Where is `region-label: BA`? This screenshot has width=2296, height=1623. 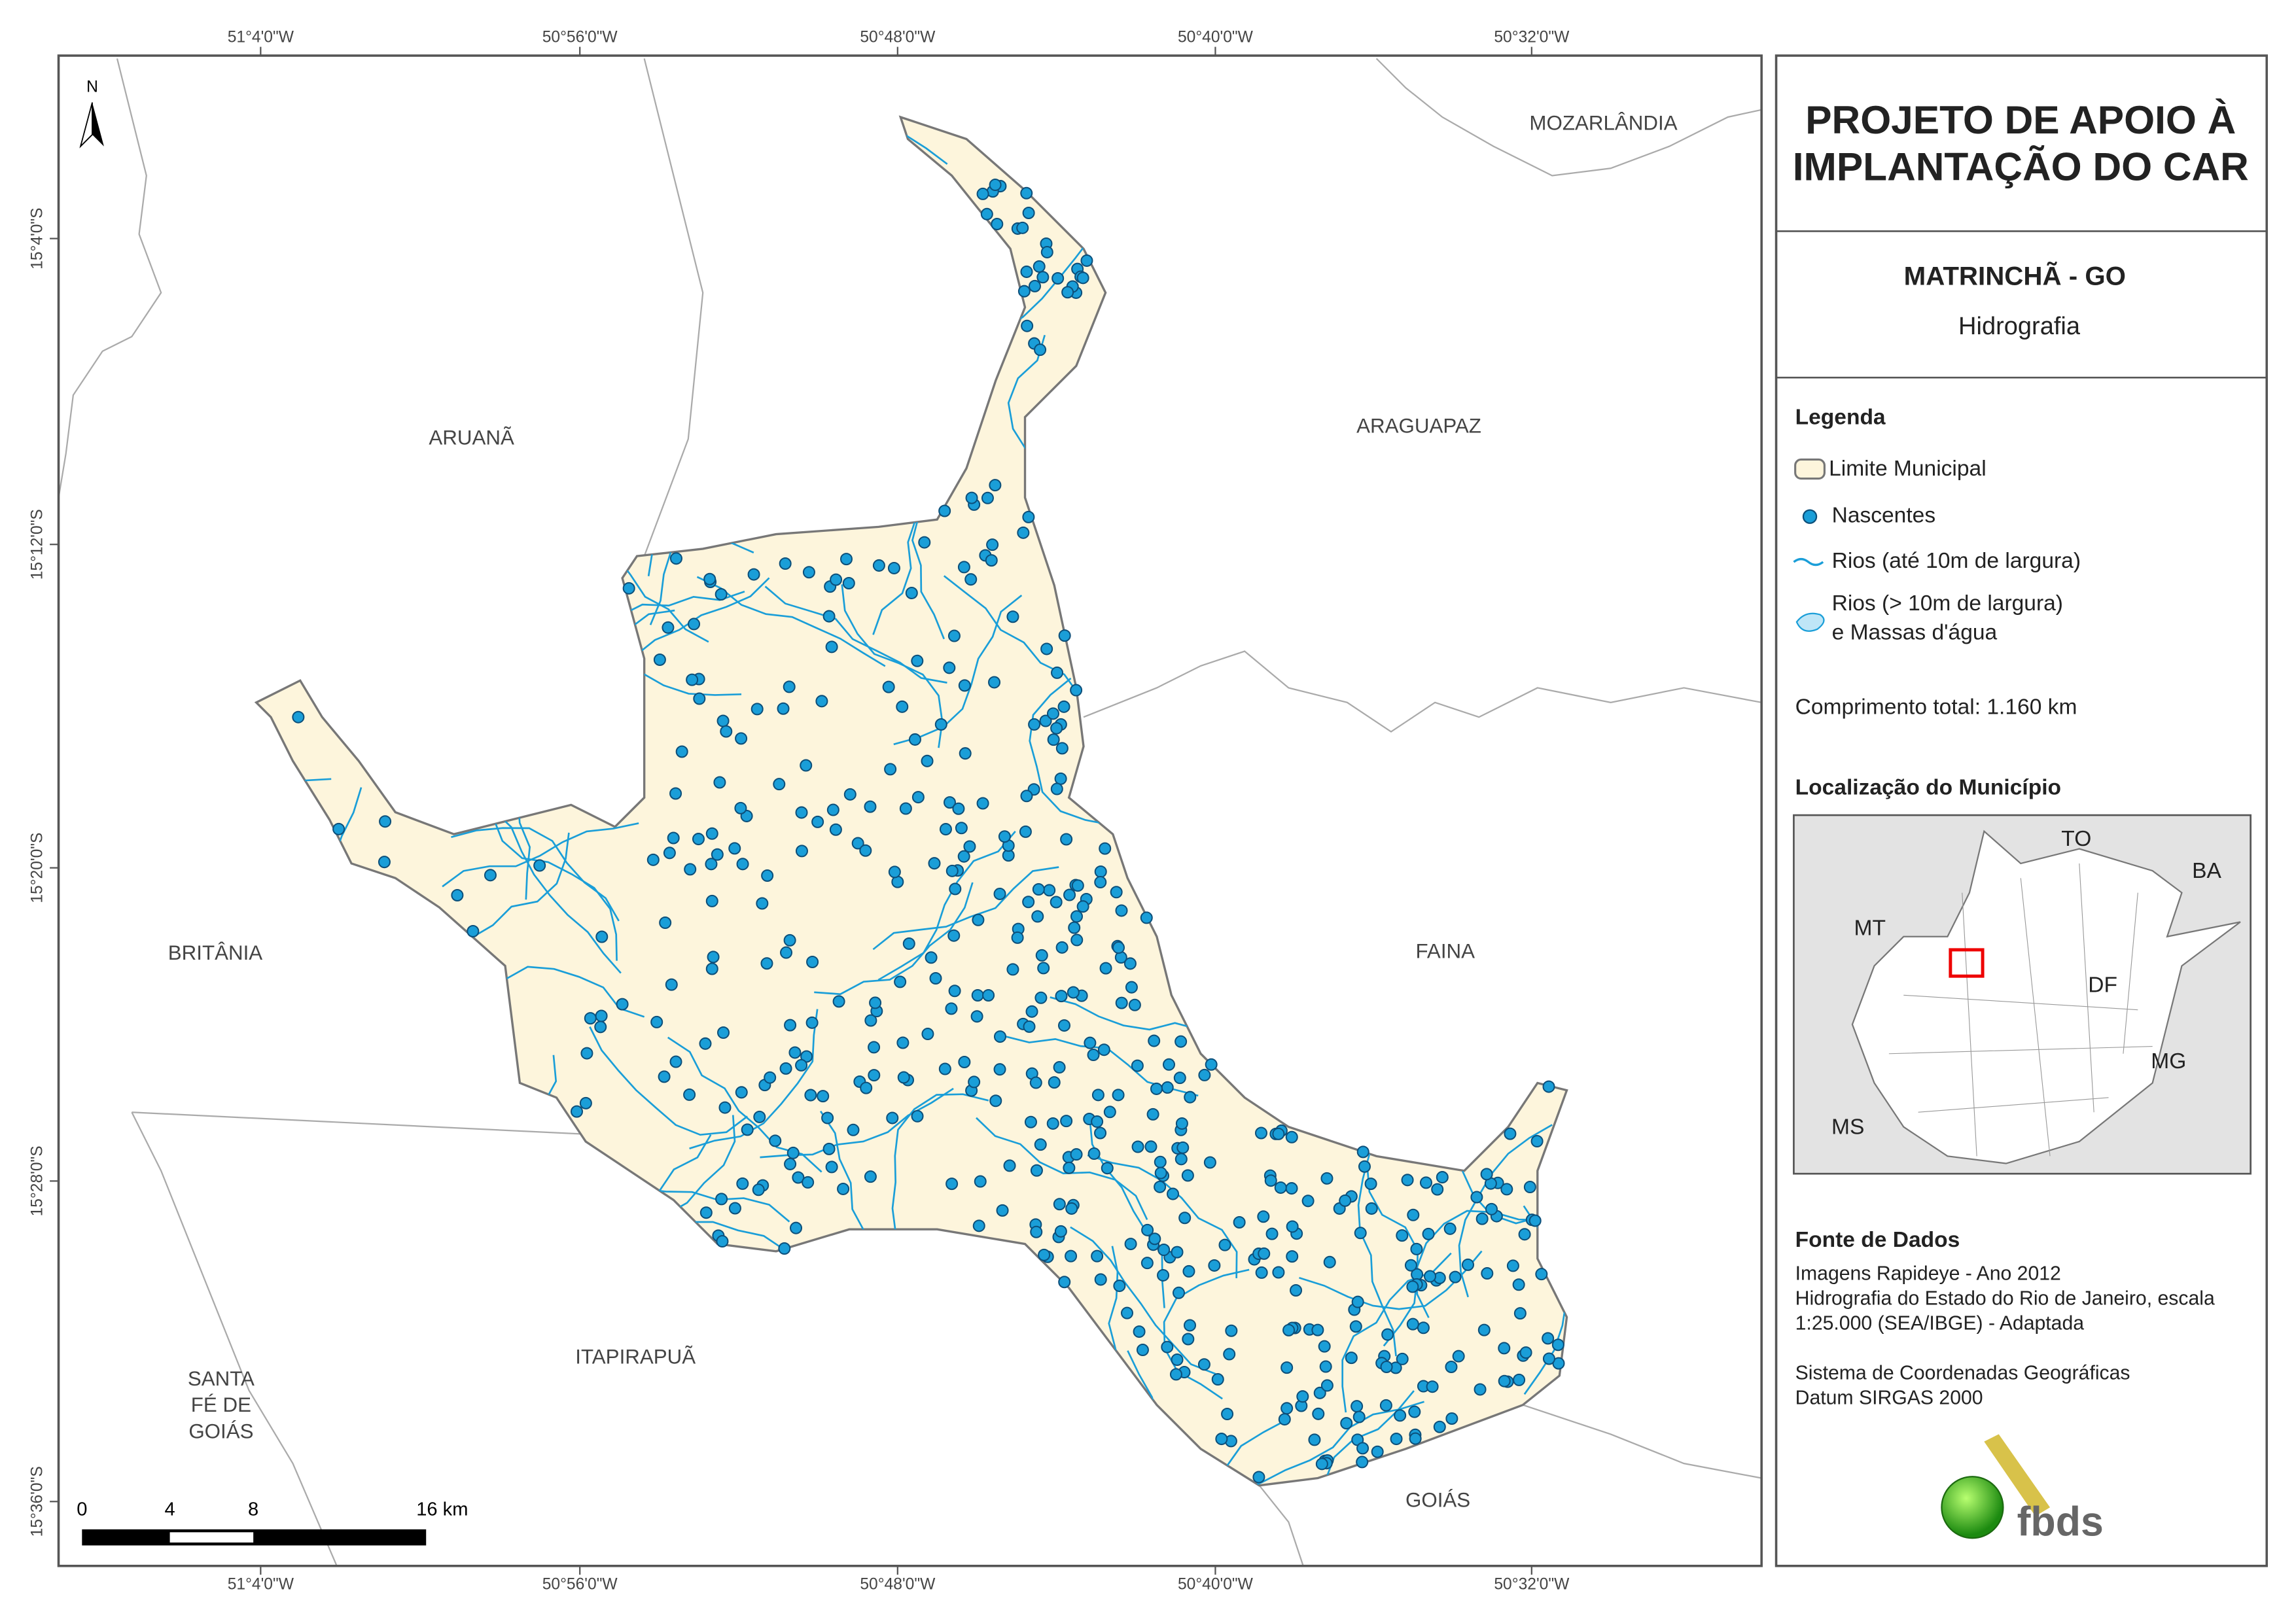 region-label: BA is located at coordinates (2206, 871).